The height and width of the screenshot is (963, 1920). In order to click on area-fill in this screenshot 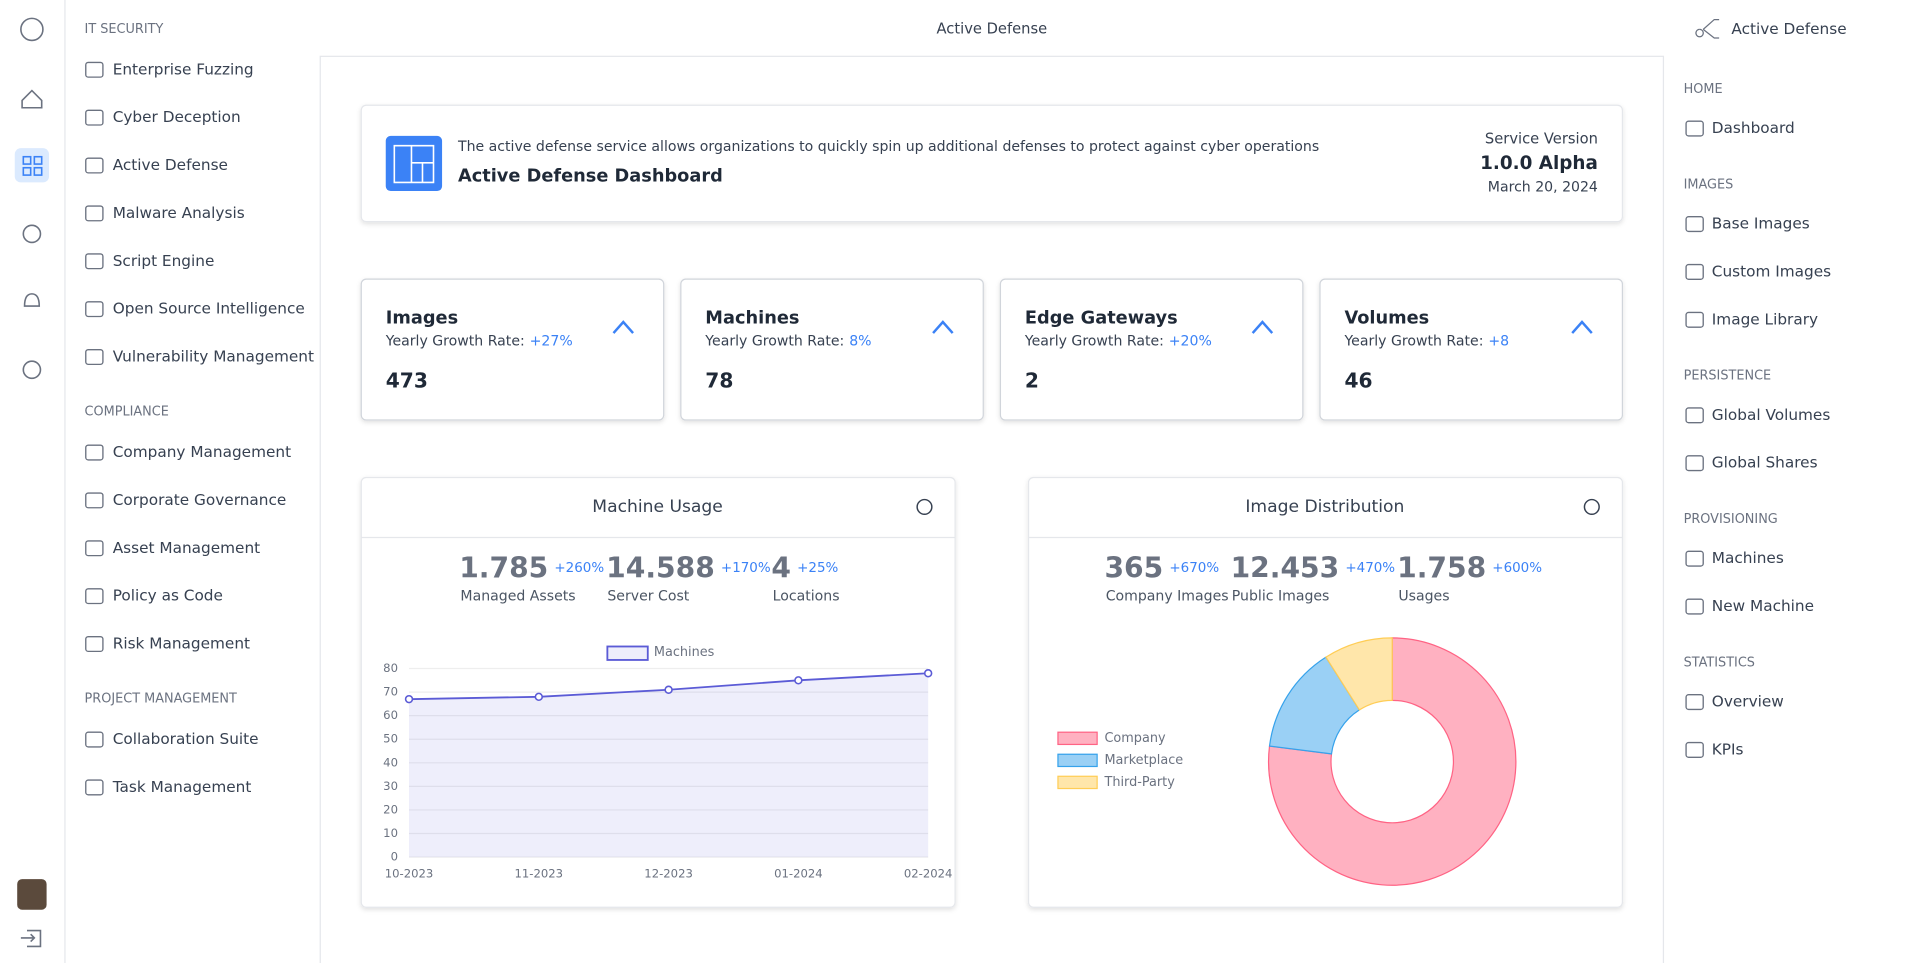, I will do `click(668, 765)`.